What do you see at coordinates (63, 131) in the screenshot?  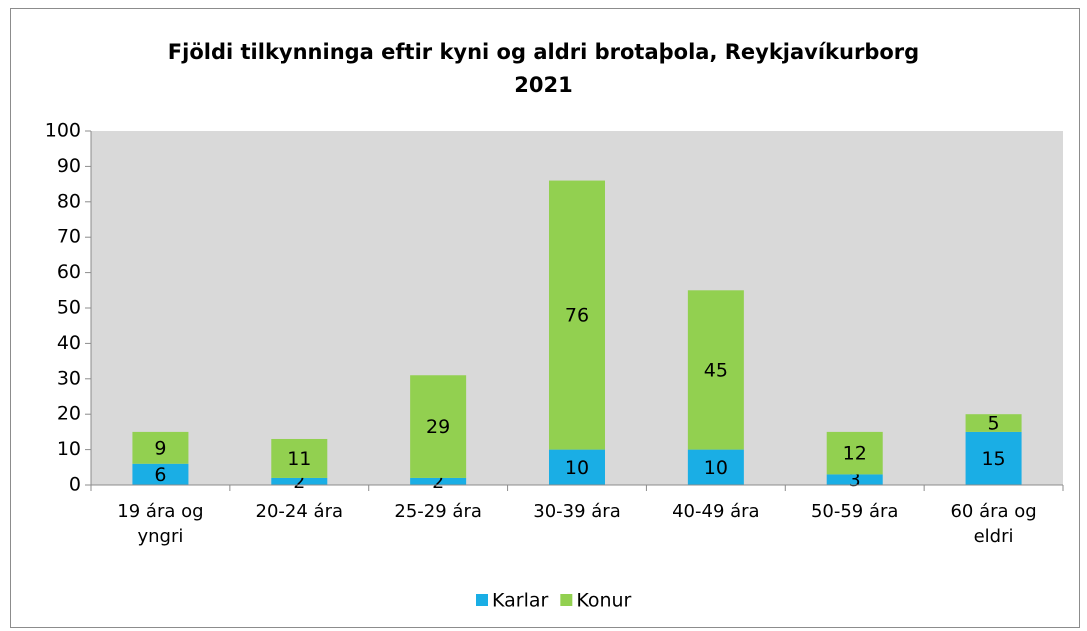 I see `y-tick-label: 100` at bounding box center [63, 131].